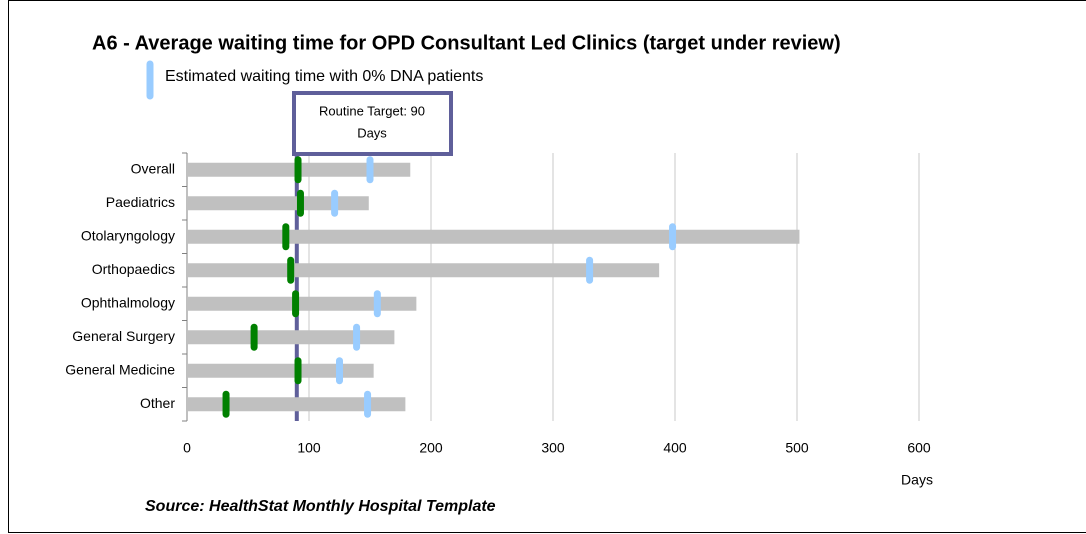 The height and width of the screenshot is (534, 1086). I want to click on y-tick-label: General Surgery, so click(123, 336).